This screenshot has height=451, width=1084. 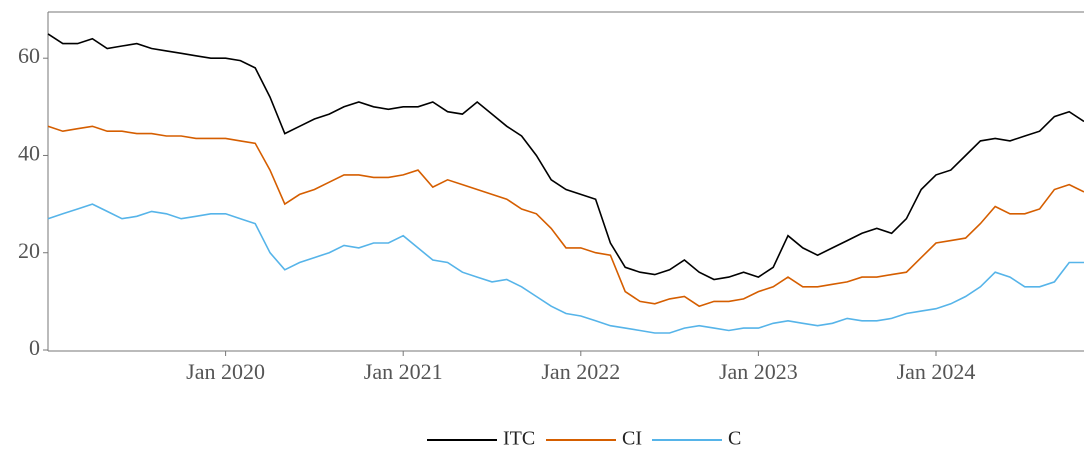 What do you see at coordinates (758, 371) in the screenshot?
I see `x-tick-label: Jan 2023` at bounding box center [758, 371].